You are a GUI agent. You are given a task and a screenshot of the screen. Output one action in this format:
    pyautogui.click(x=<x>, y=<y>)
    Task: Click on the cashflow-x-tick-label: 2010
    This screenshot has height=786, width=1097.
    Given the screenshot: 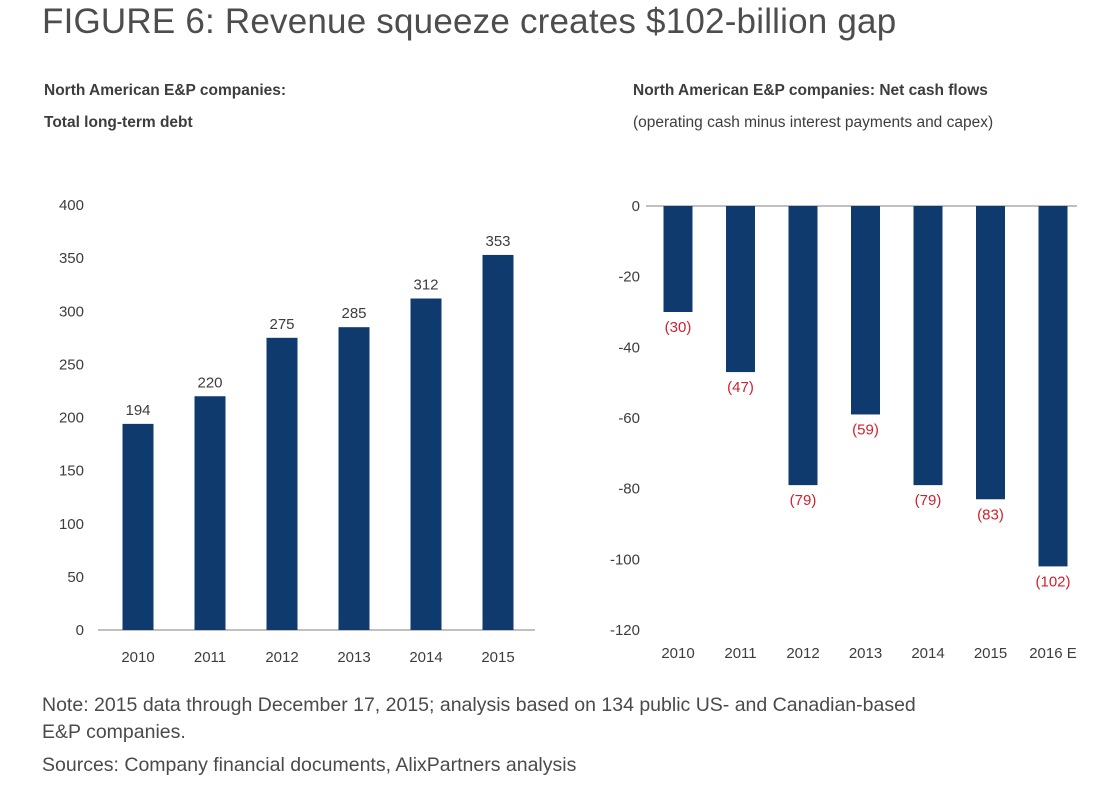 What is the action you would take?
    pyautogui.click(x=677, y=653)
    